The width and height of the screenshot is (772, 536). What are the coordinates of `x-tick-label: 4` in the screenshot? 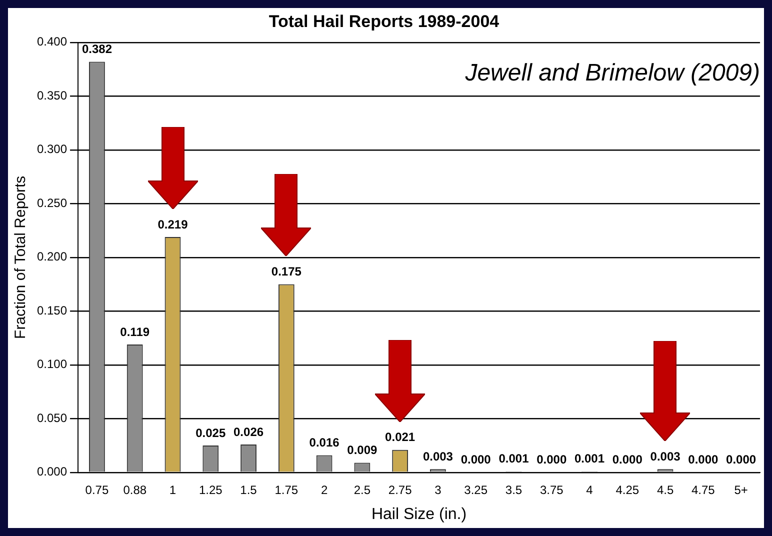 It's located at (590, 489).